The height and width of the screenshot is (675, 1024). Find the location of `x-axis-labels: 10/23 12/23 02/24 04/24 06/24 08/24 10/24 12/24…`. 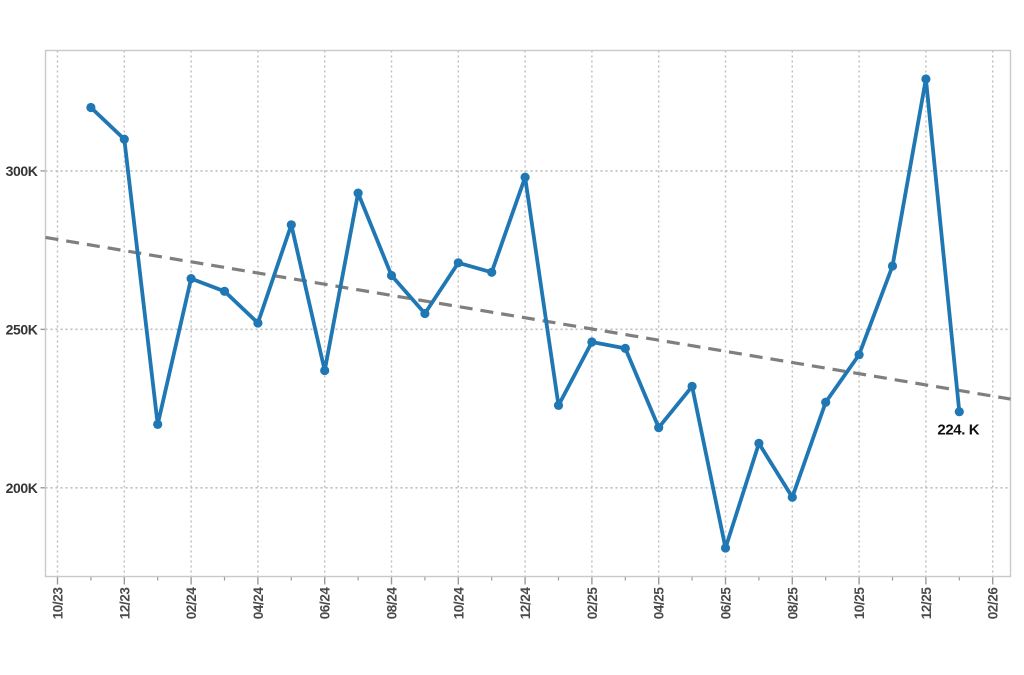

x-axis-labels: 10/23 12/23 02/24 04/24 06/24 08/24 10/24 12/24… is located at coordinates (526, 603).